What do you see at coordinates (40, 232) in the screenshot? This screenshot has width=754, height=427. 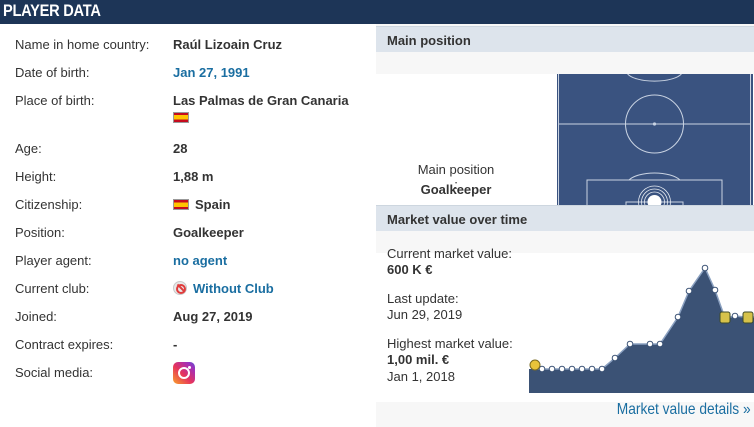 I see `row-label: Position:` at bounding box center [40, 232].